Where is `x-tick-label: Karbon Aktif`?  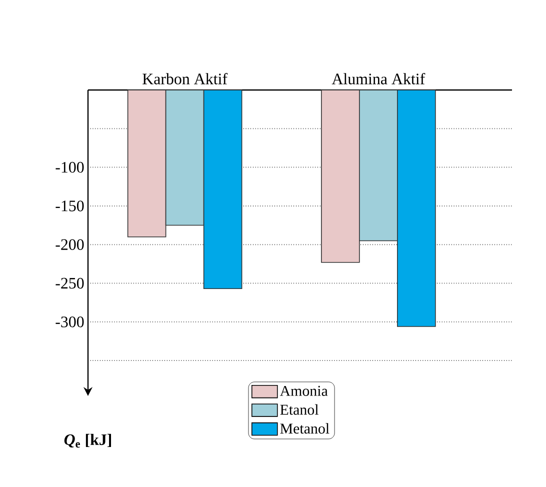
x-tick-label: Karbon Aktif is located at coordinates (185, 78).